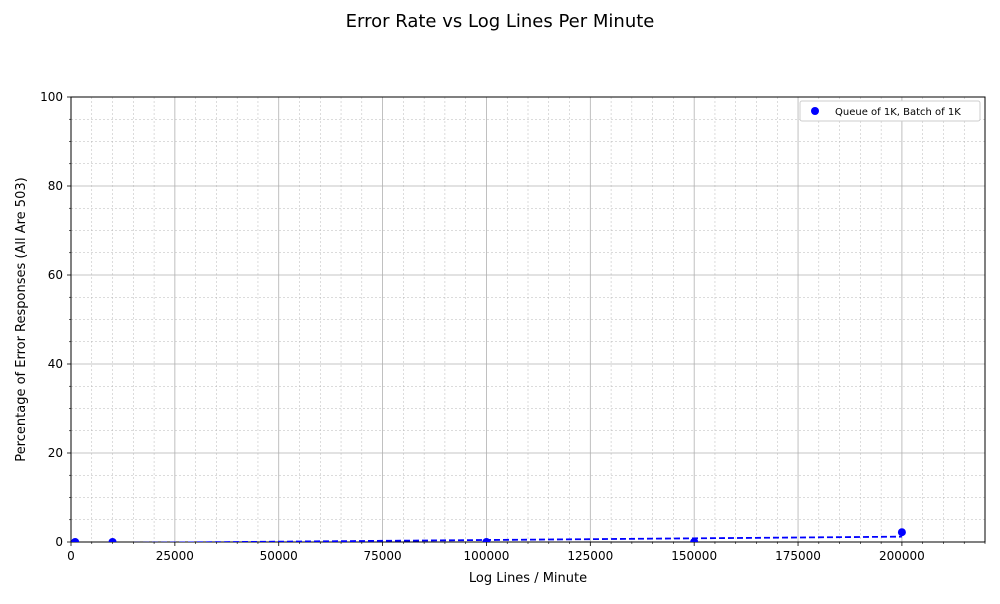  Describe the element at coordinates (279, 556) in the screenshot. I see `x-tick-label: 50000` at that location.